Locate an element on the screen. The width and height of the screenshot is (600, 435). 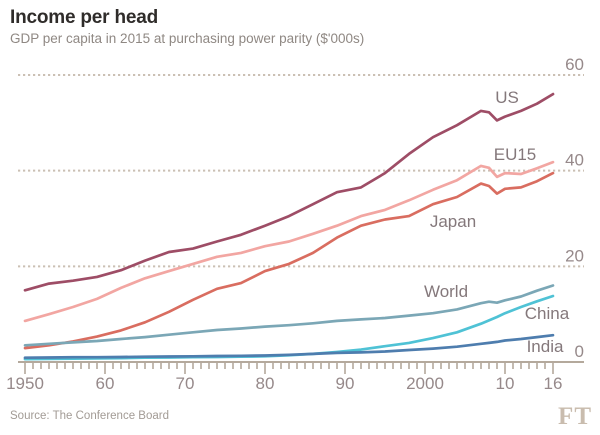
series-label-us: US is located at coordinates (507, 97).